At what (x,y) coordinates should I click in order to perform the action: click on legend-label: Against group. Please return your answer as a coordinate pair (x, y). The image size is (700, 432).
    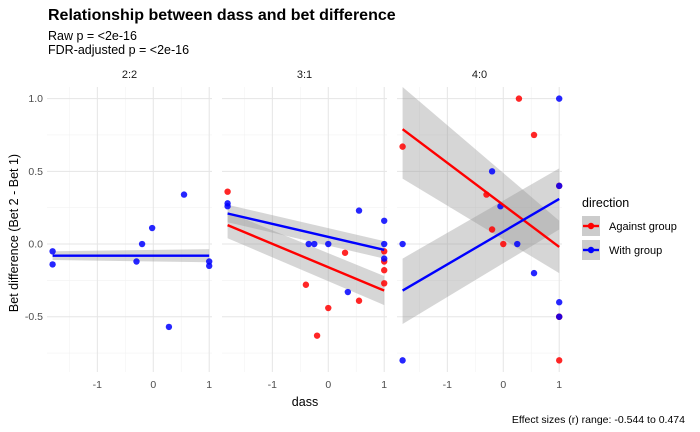
    Looking at the image, I should click on (643, 227).